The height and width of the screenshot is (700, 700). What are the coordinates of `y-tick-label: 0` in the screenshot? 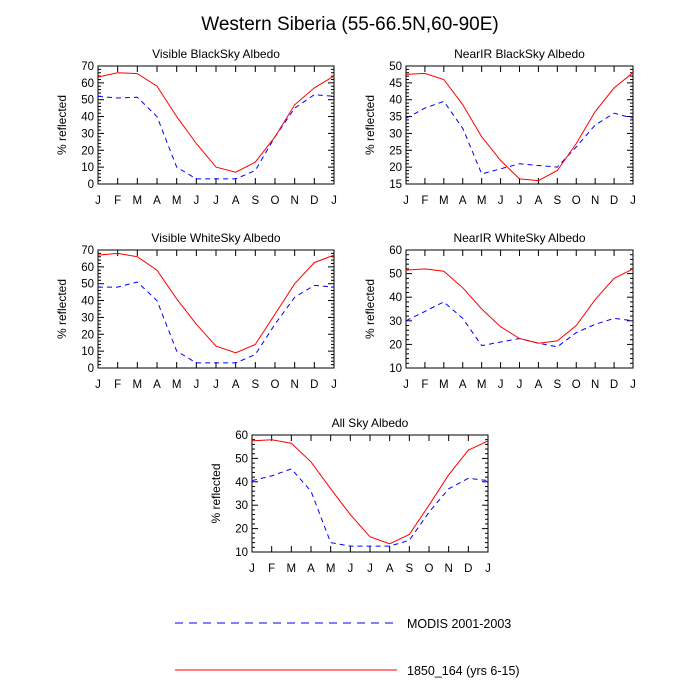 It's located at (91, 185).